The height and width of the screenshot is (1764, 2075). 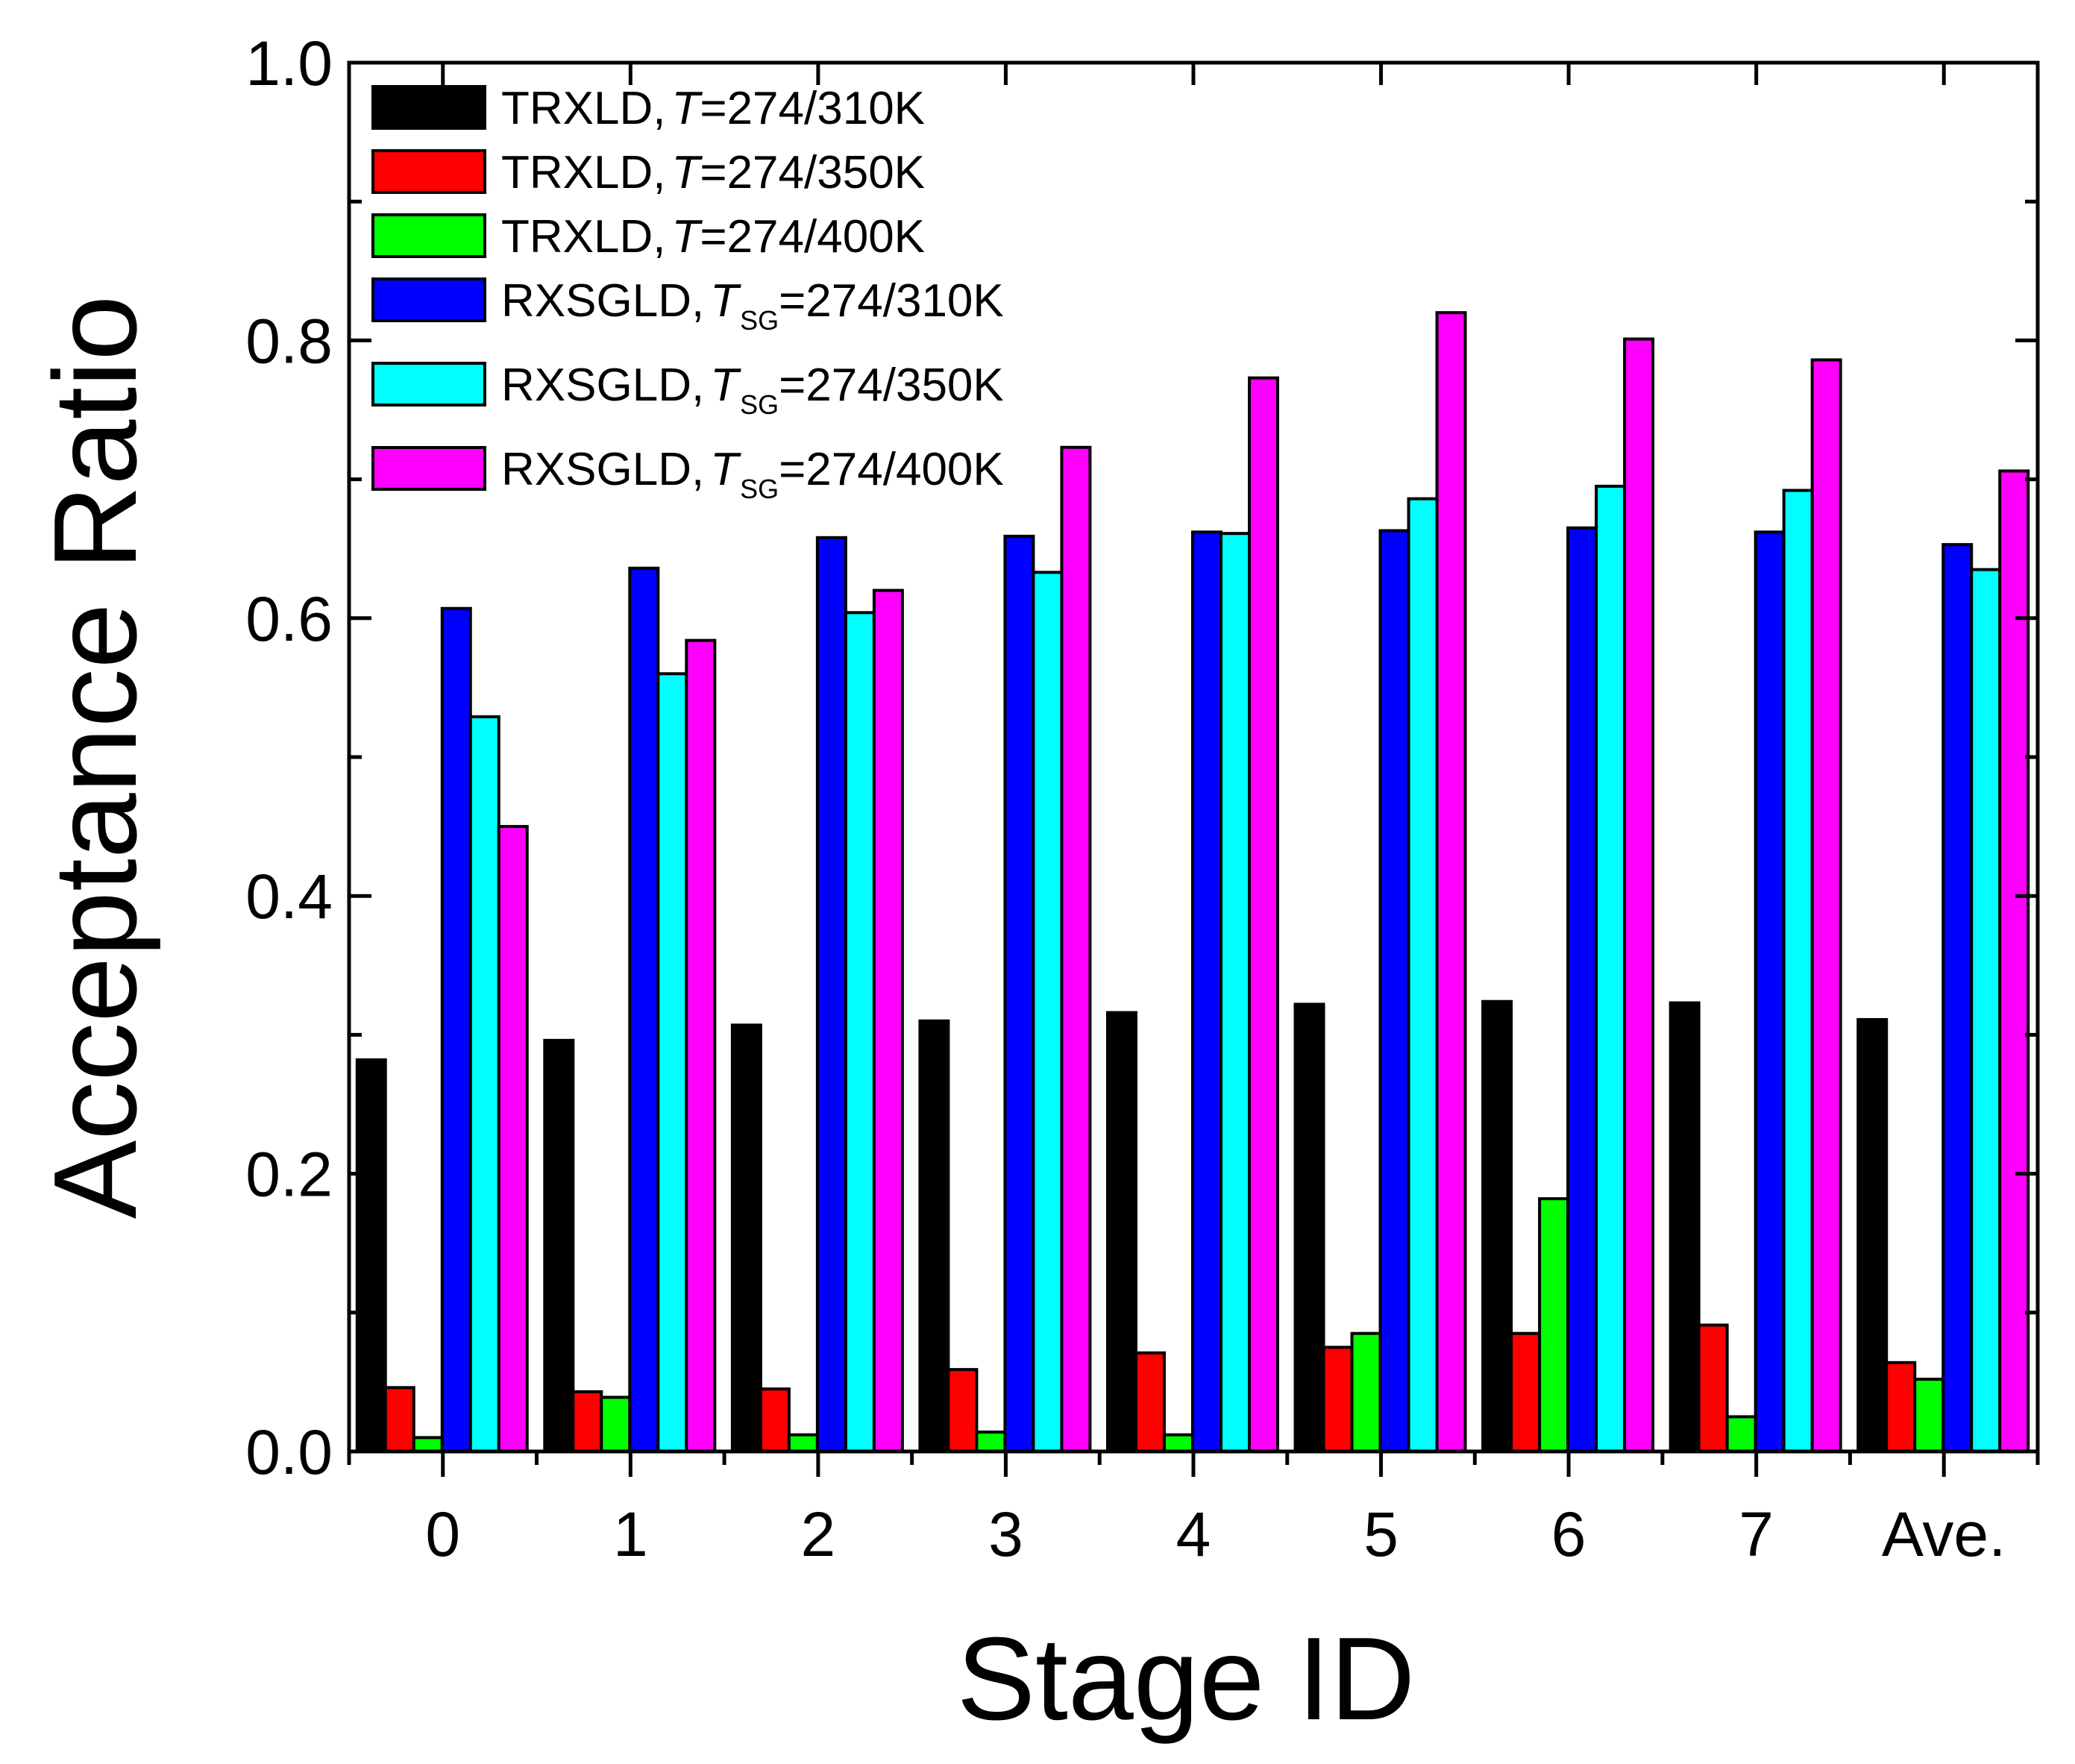 I want to click on x-tick-label: 0, so click(x=442, y=1534).